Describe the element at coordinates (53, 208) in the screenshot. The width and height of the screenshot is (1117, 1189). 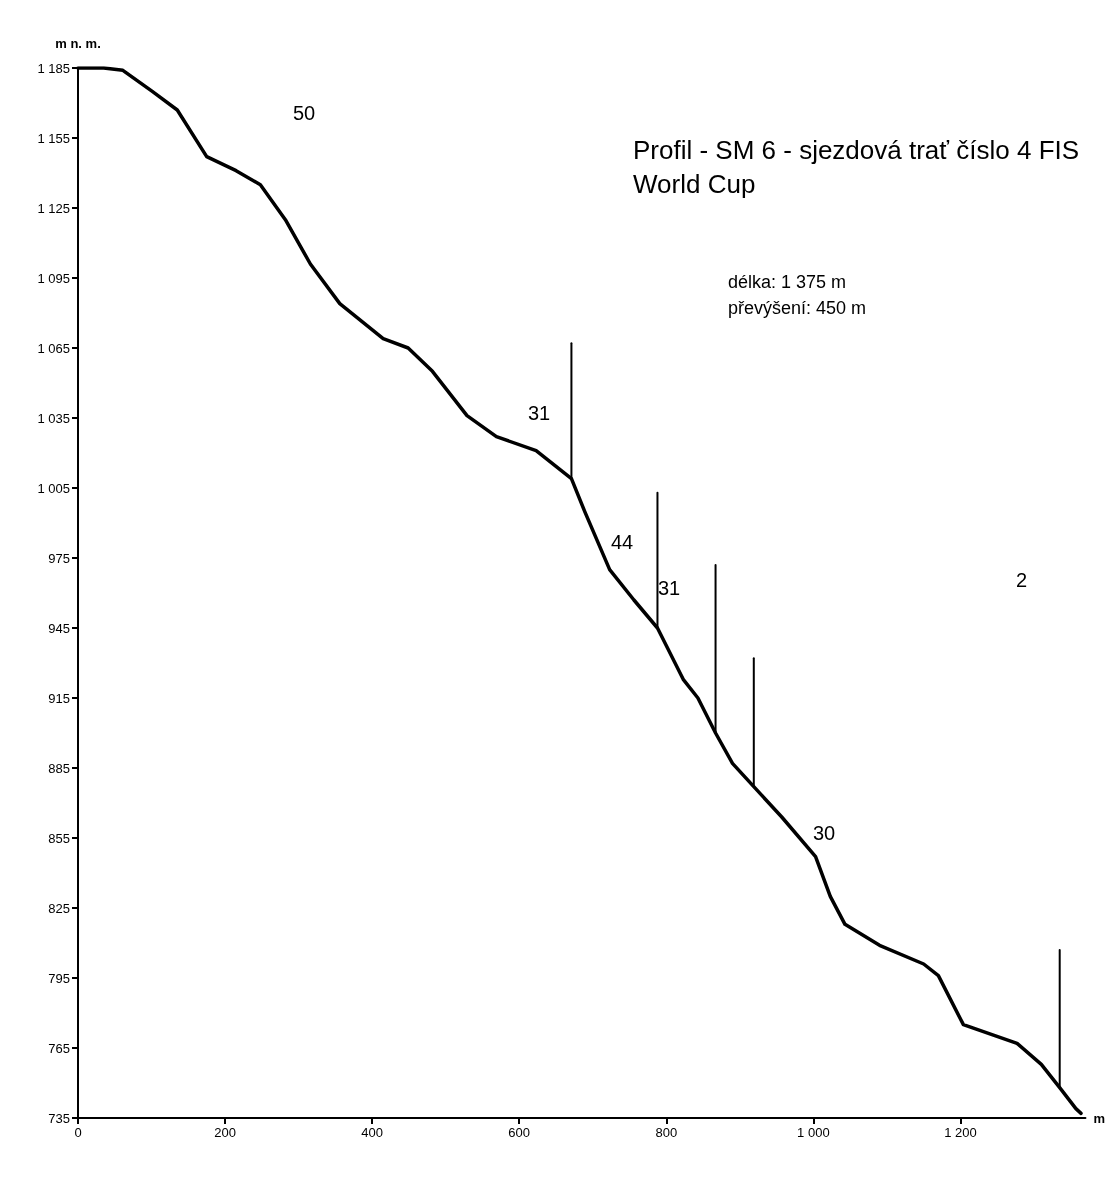
I see `y-tick-label: 1 125` at that location.